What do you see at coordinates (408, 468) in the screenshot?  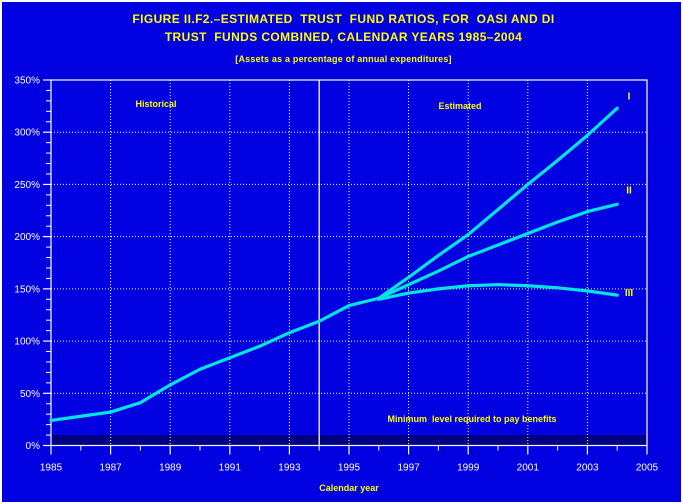 I see `x-tick-label: 1997` at bounding box center [408, 468].